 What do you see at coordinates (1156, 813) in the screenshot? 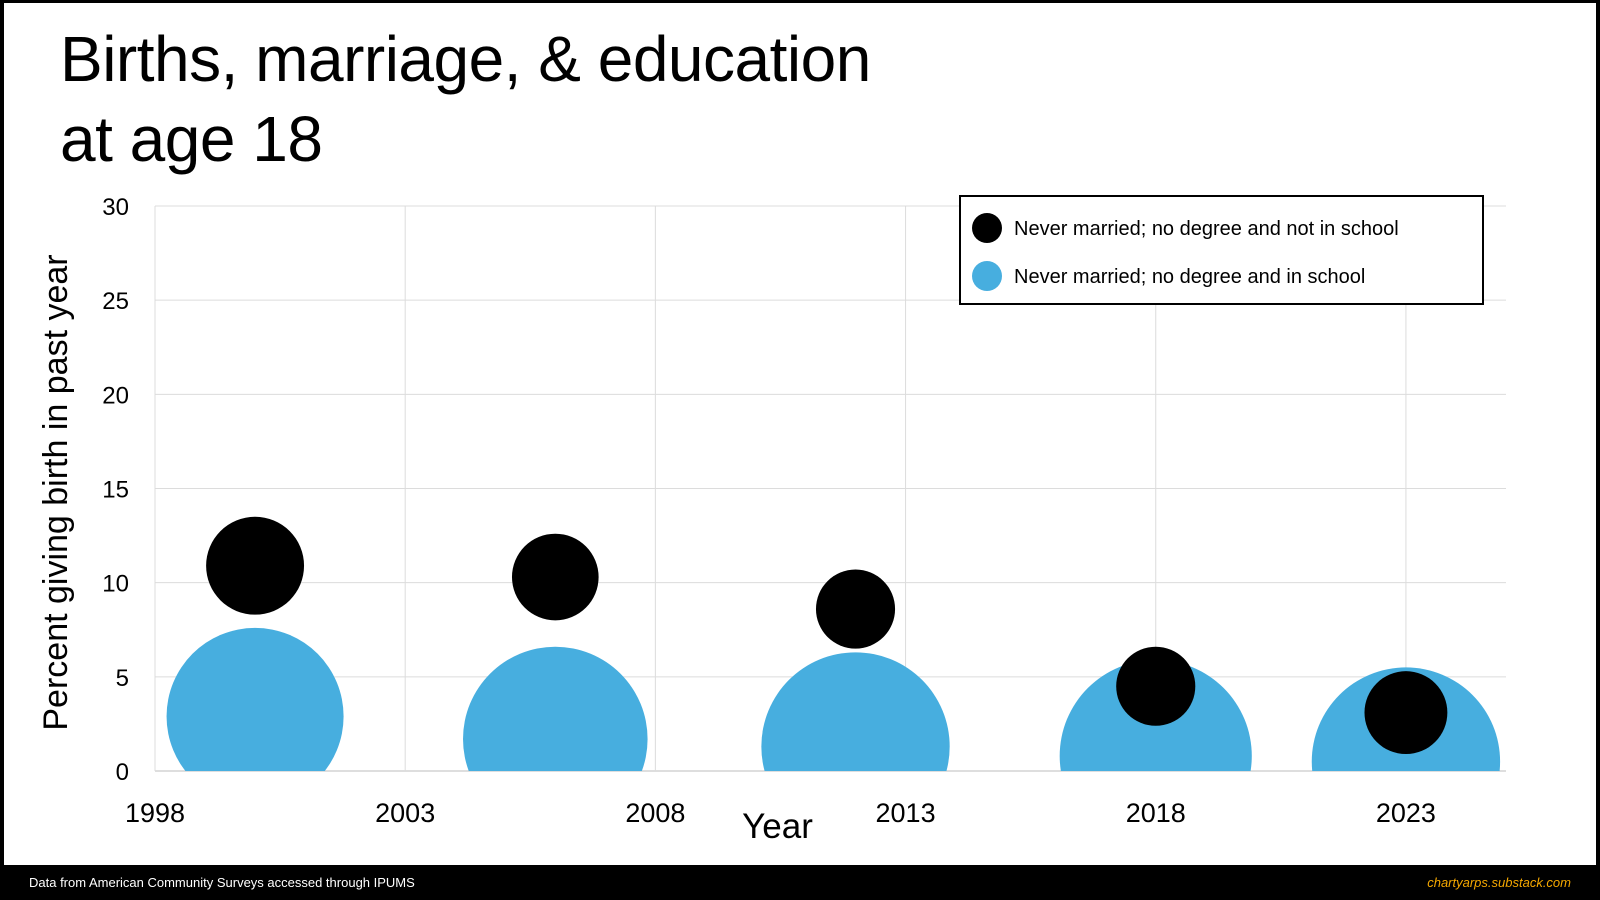
I see `x-tick-label: 2018` at bounding box center [1156, 813].